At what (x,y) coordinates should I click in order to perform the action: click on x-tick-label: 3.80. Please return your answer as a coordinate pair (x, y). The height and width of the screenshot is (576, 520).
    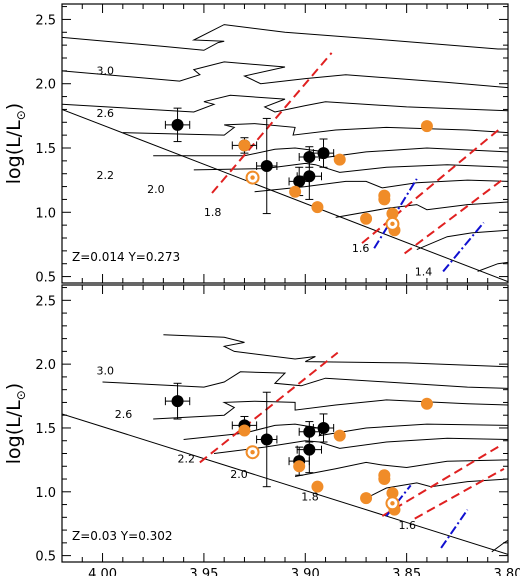
    Looking at the image, I should click on (507, 571).